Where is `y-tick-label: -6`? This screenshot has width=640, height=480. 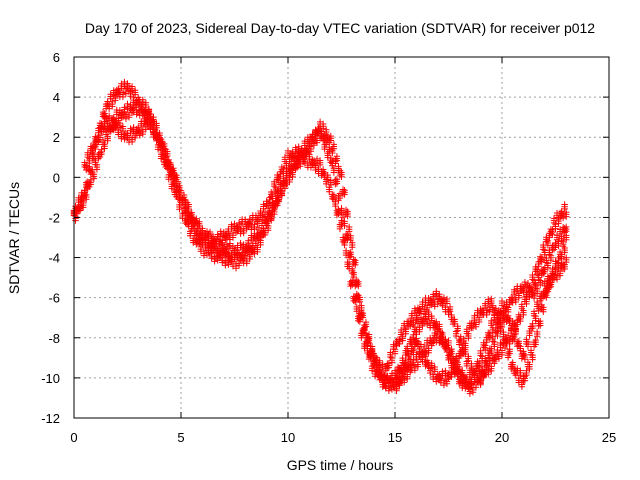 y-tick-label: -6 is located at coordinates (54, 298).